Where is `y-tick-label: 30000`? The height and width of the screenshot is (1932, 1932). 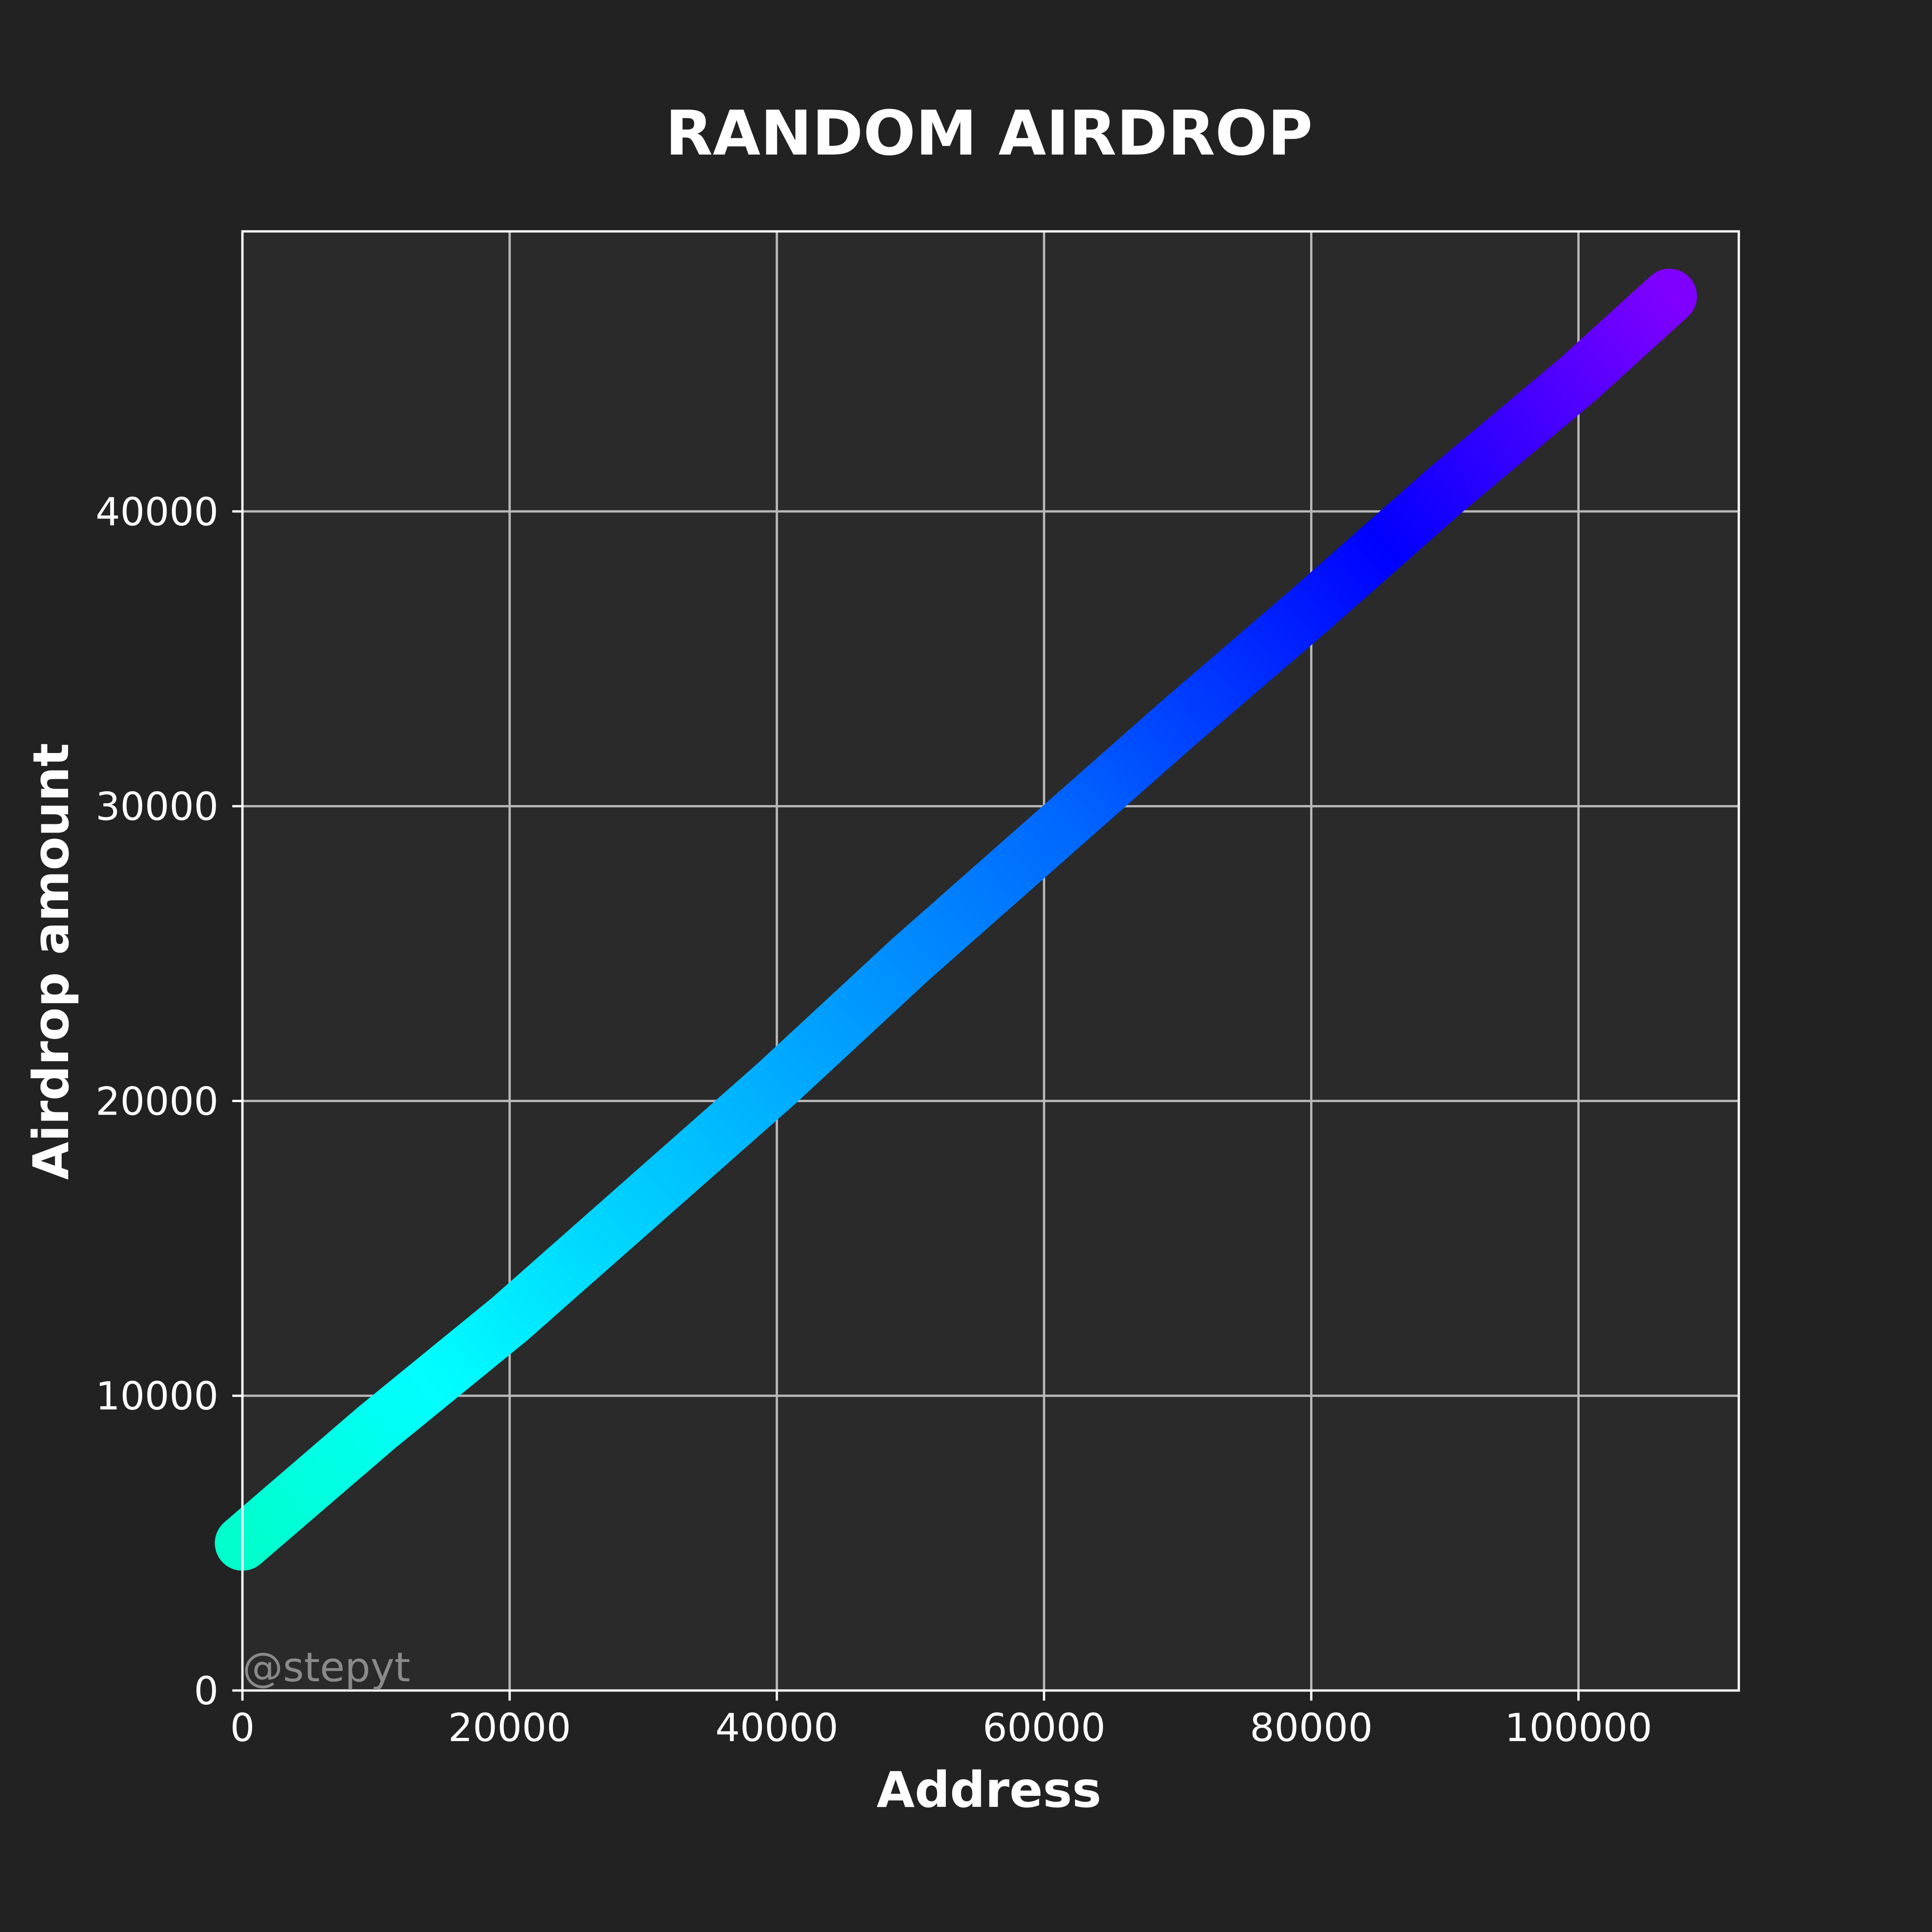 y-tick-label: 30000 is located at coordinates (157, 806).